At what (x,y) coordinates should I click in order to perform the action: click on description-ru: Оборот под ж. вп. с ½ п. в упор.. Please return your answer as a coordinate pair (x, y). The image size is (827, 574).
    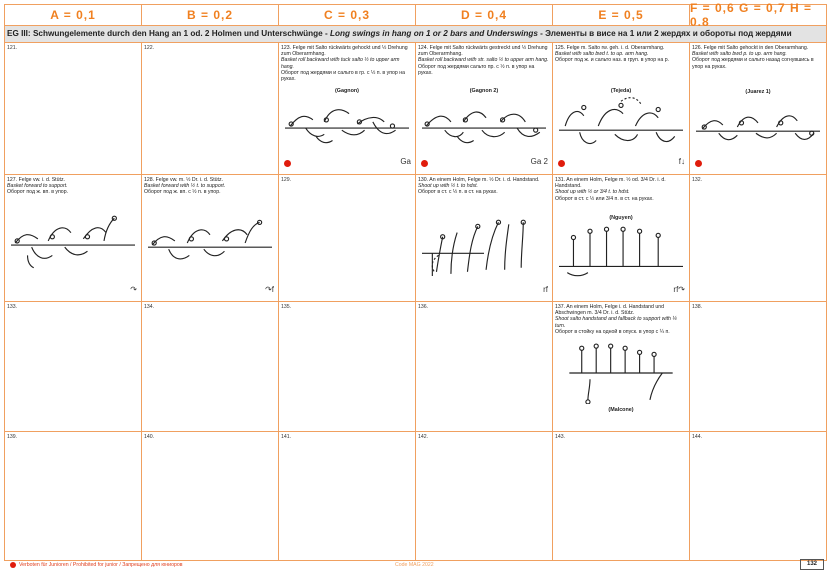
    Looking at the image, I should click on (182, 192).